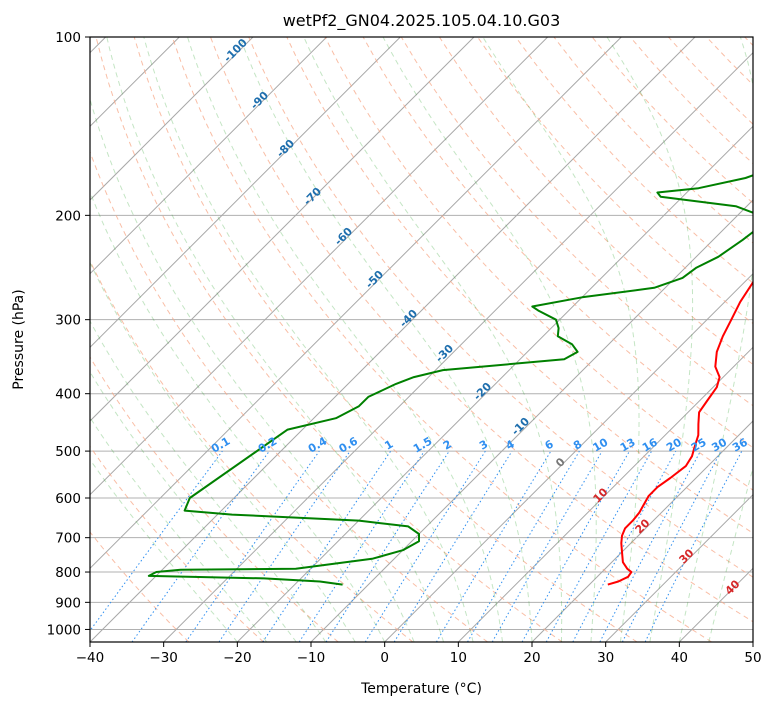  I want to click on y-tick-label: 800, so click(68, 573).